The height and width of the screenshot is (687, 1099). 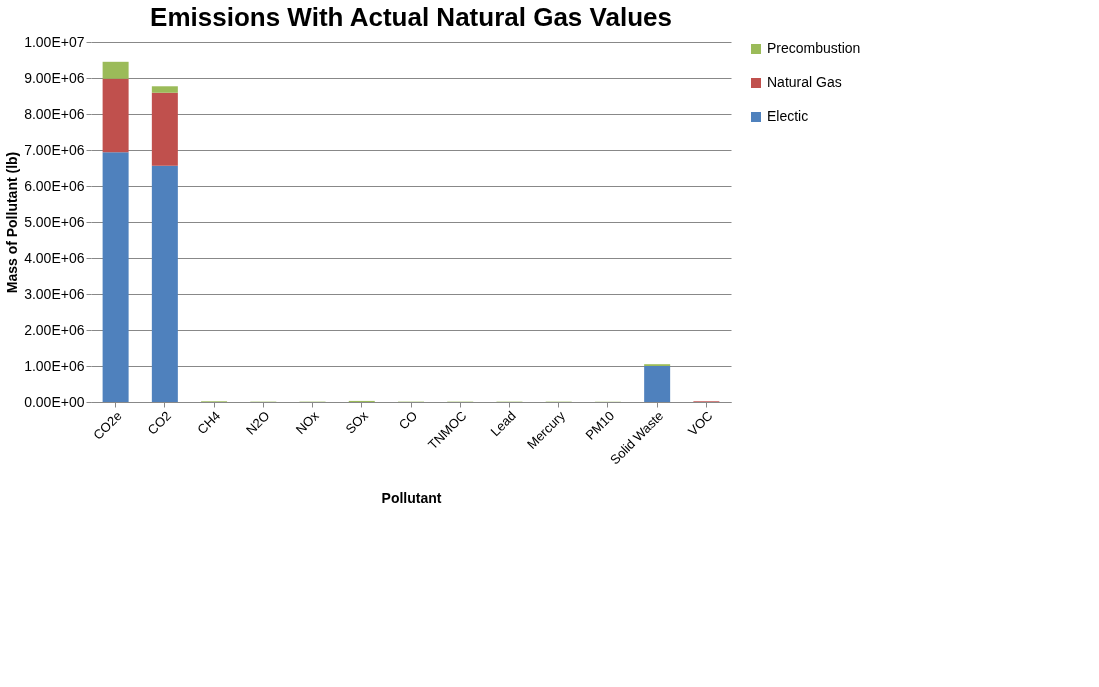 What do you see at coordinates (307, 422) in the screenshot?
I see `x-tick-label: NOx` at bounding box center [307, 422].